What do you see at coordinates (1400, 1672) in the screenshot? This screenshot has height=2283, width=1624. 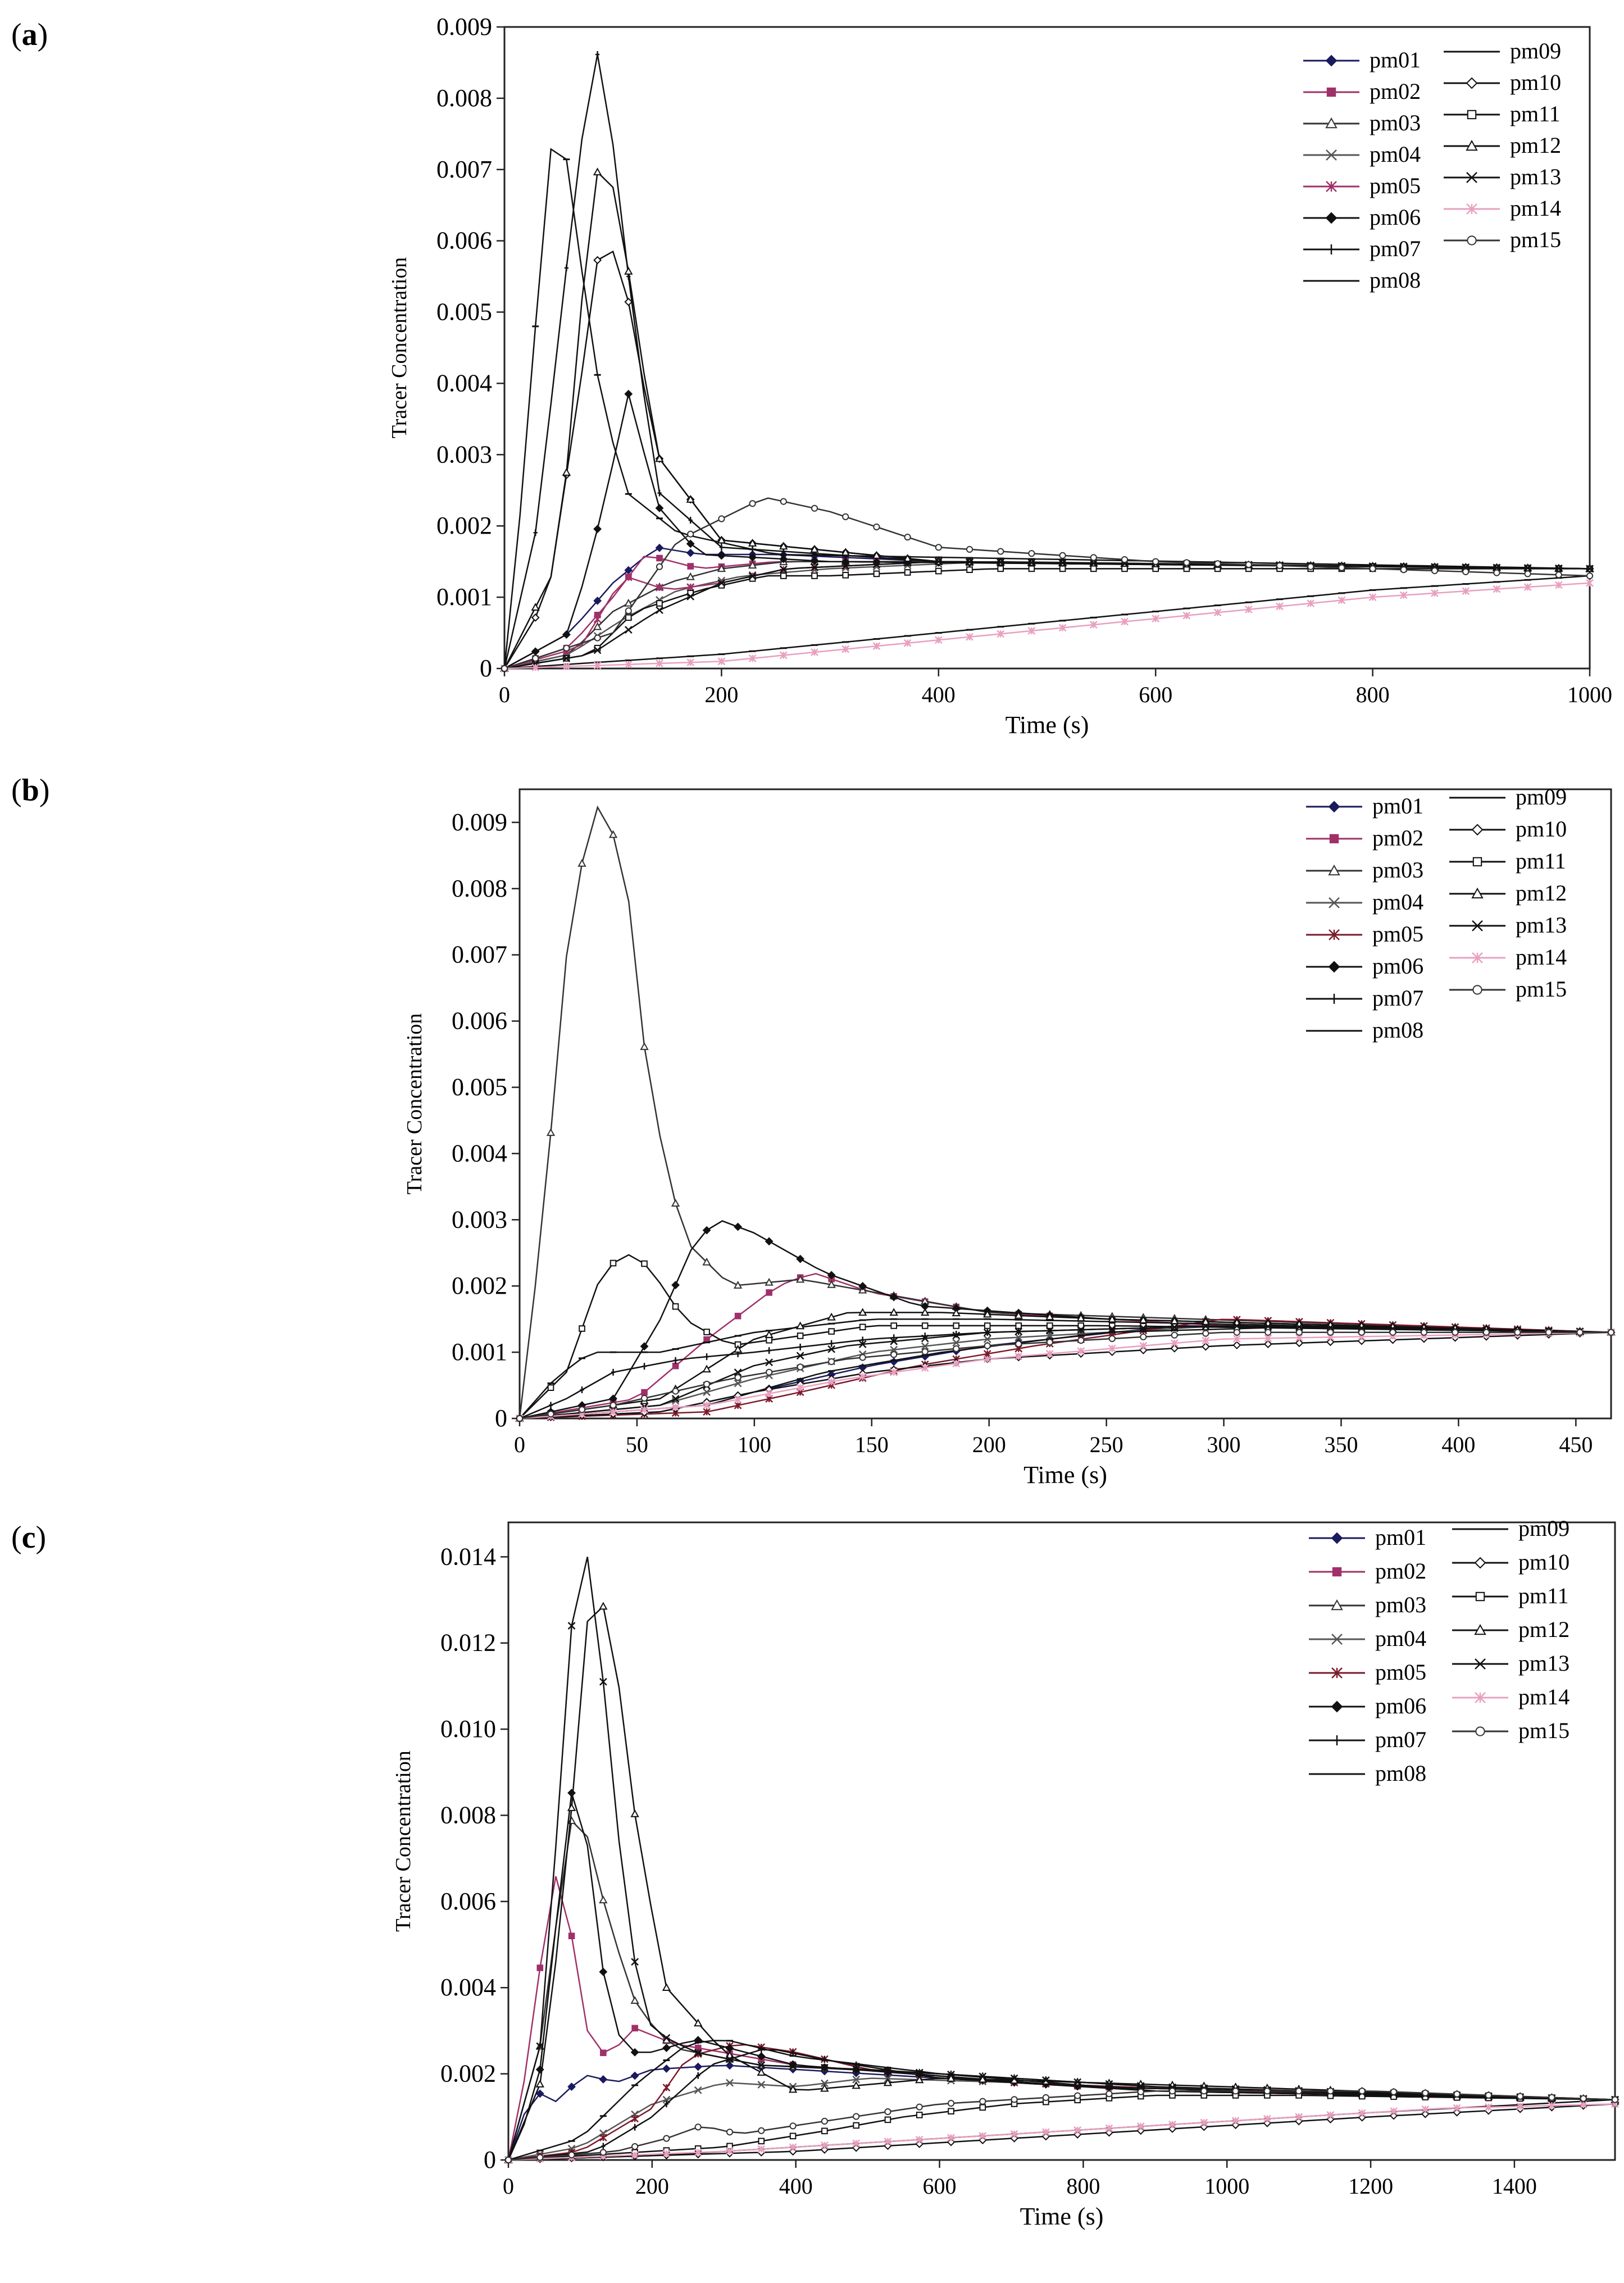 I see `legend-label: pm05` at bounding box center [1400, 1672].